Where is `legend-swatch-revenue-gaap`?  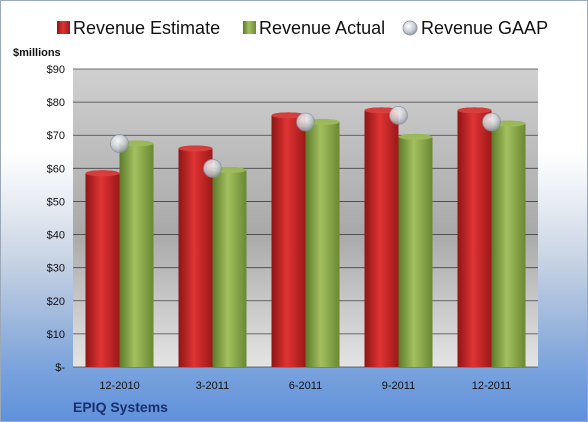
legend-swatch-revenue-gaap is located at coordinates (410, 28).